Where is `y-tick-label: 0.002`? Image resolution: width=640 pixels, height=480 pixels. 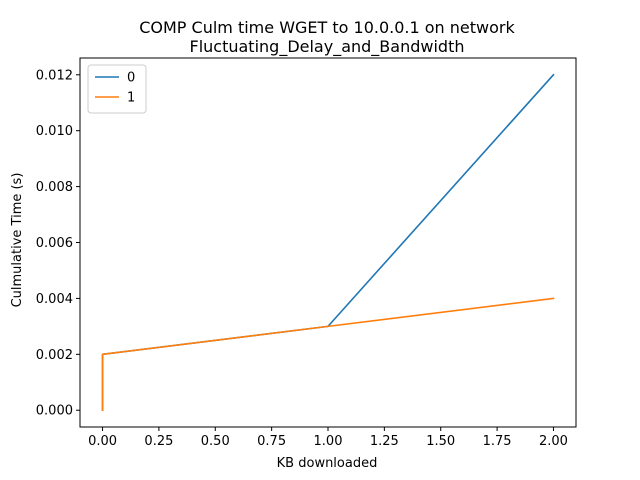 y-tick-label: 0.002 is located at coordinates (54, 355).